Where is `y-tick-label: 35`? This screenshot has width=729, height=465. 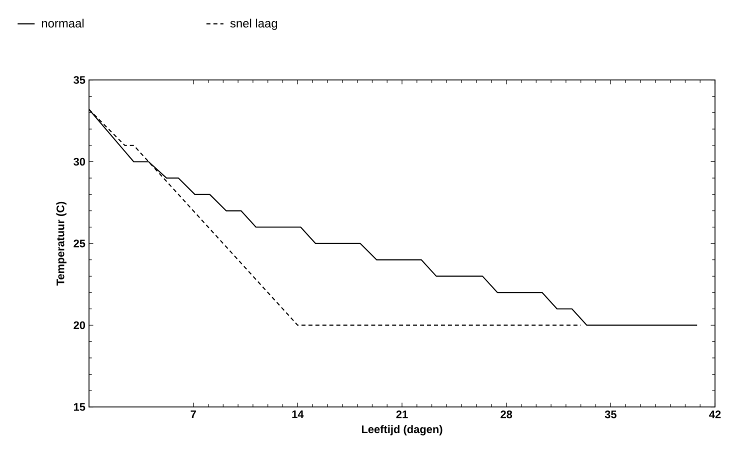
y-tick-label: 35 is located at coordinates (80, 80).